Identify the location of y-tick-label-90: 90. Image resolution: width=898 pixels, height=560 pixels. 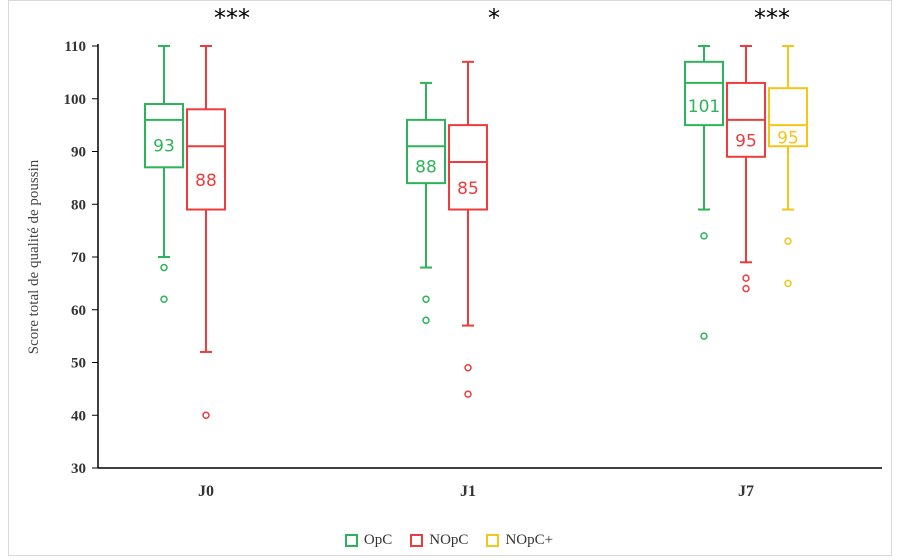
(78, 153).